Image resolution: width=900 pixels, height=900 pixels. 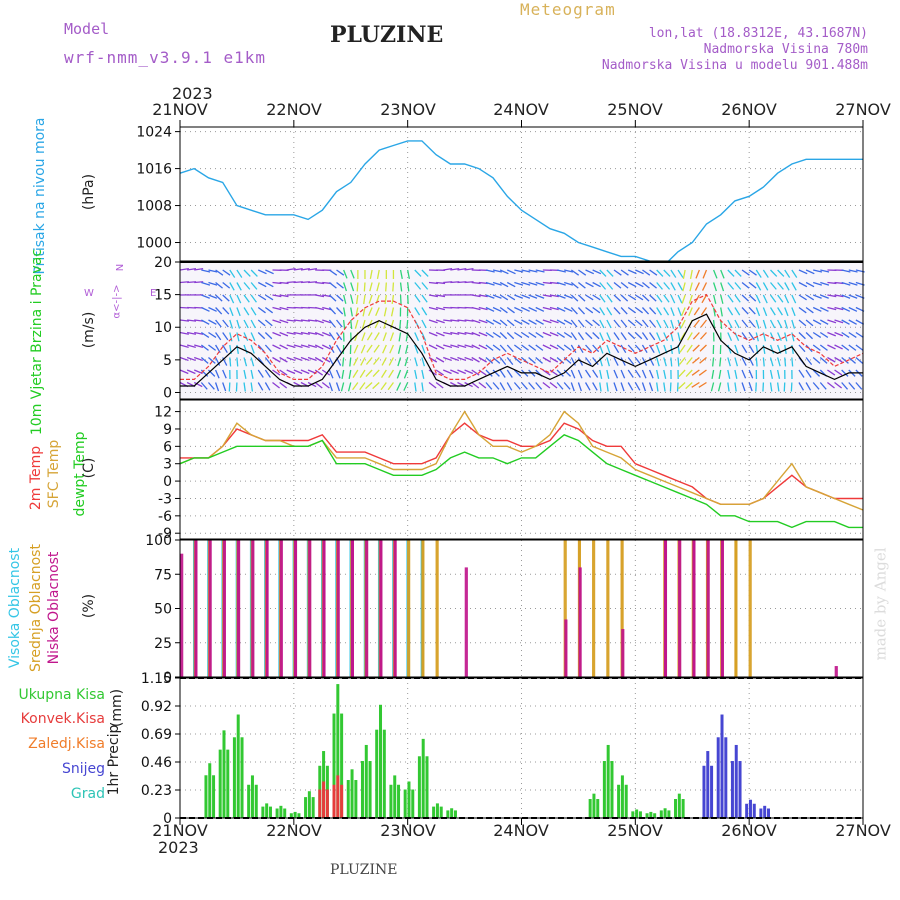 I want to click on ytick-label: 9, so click(x=167, y=430).